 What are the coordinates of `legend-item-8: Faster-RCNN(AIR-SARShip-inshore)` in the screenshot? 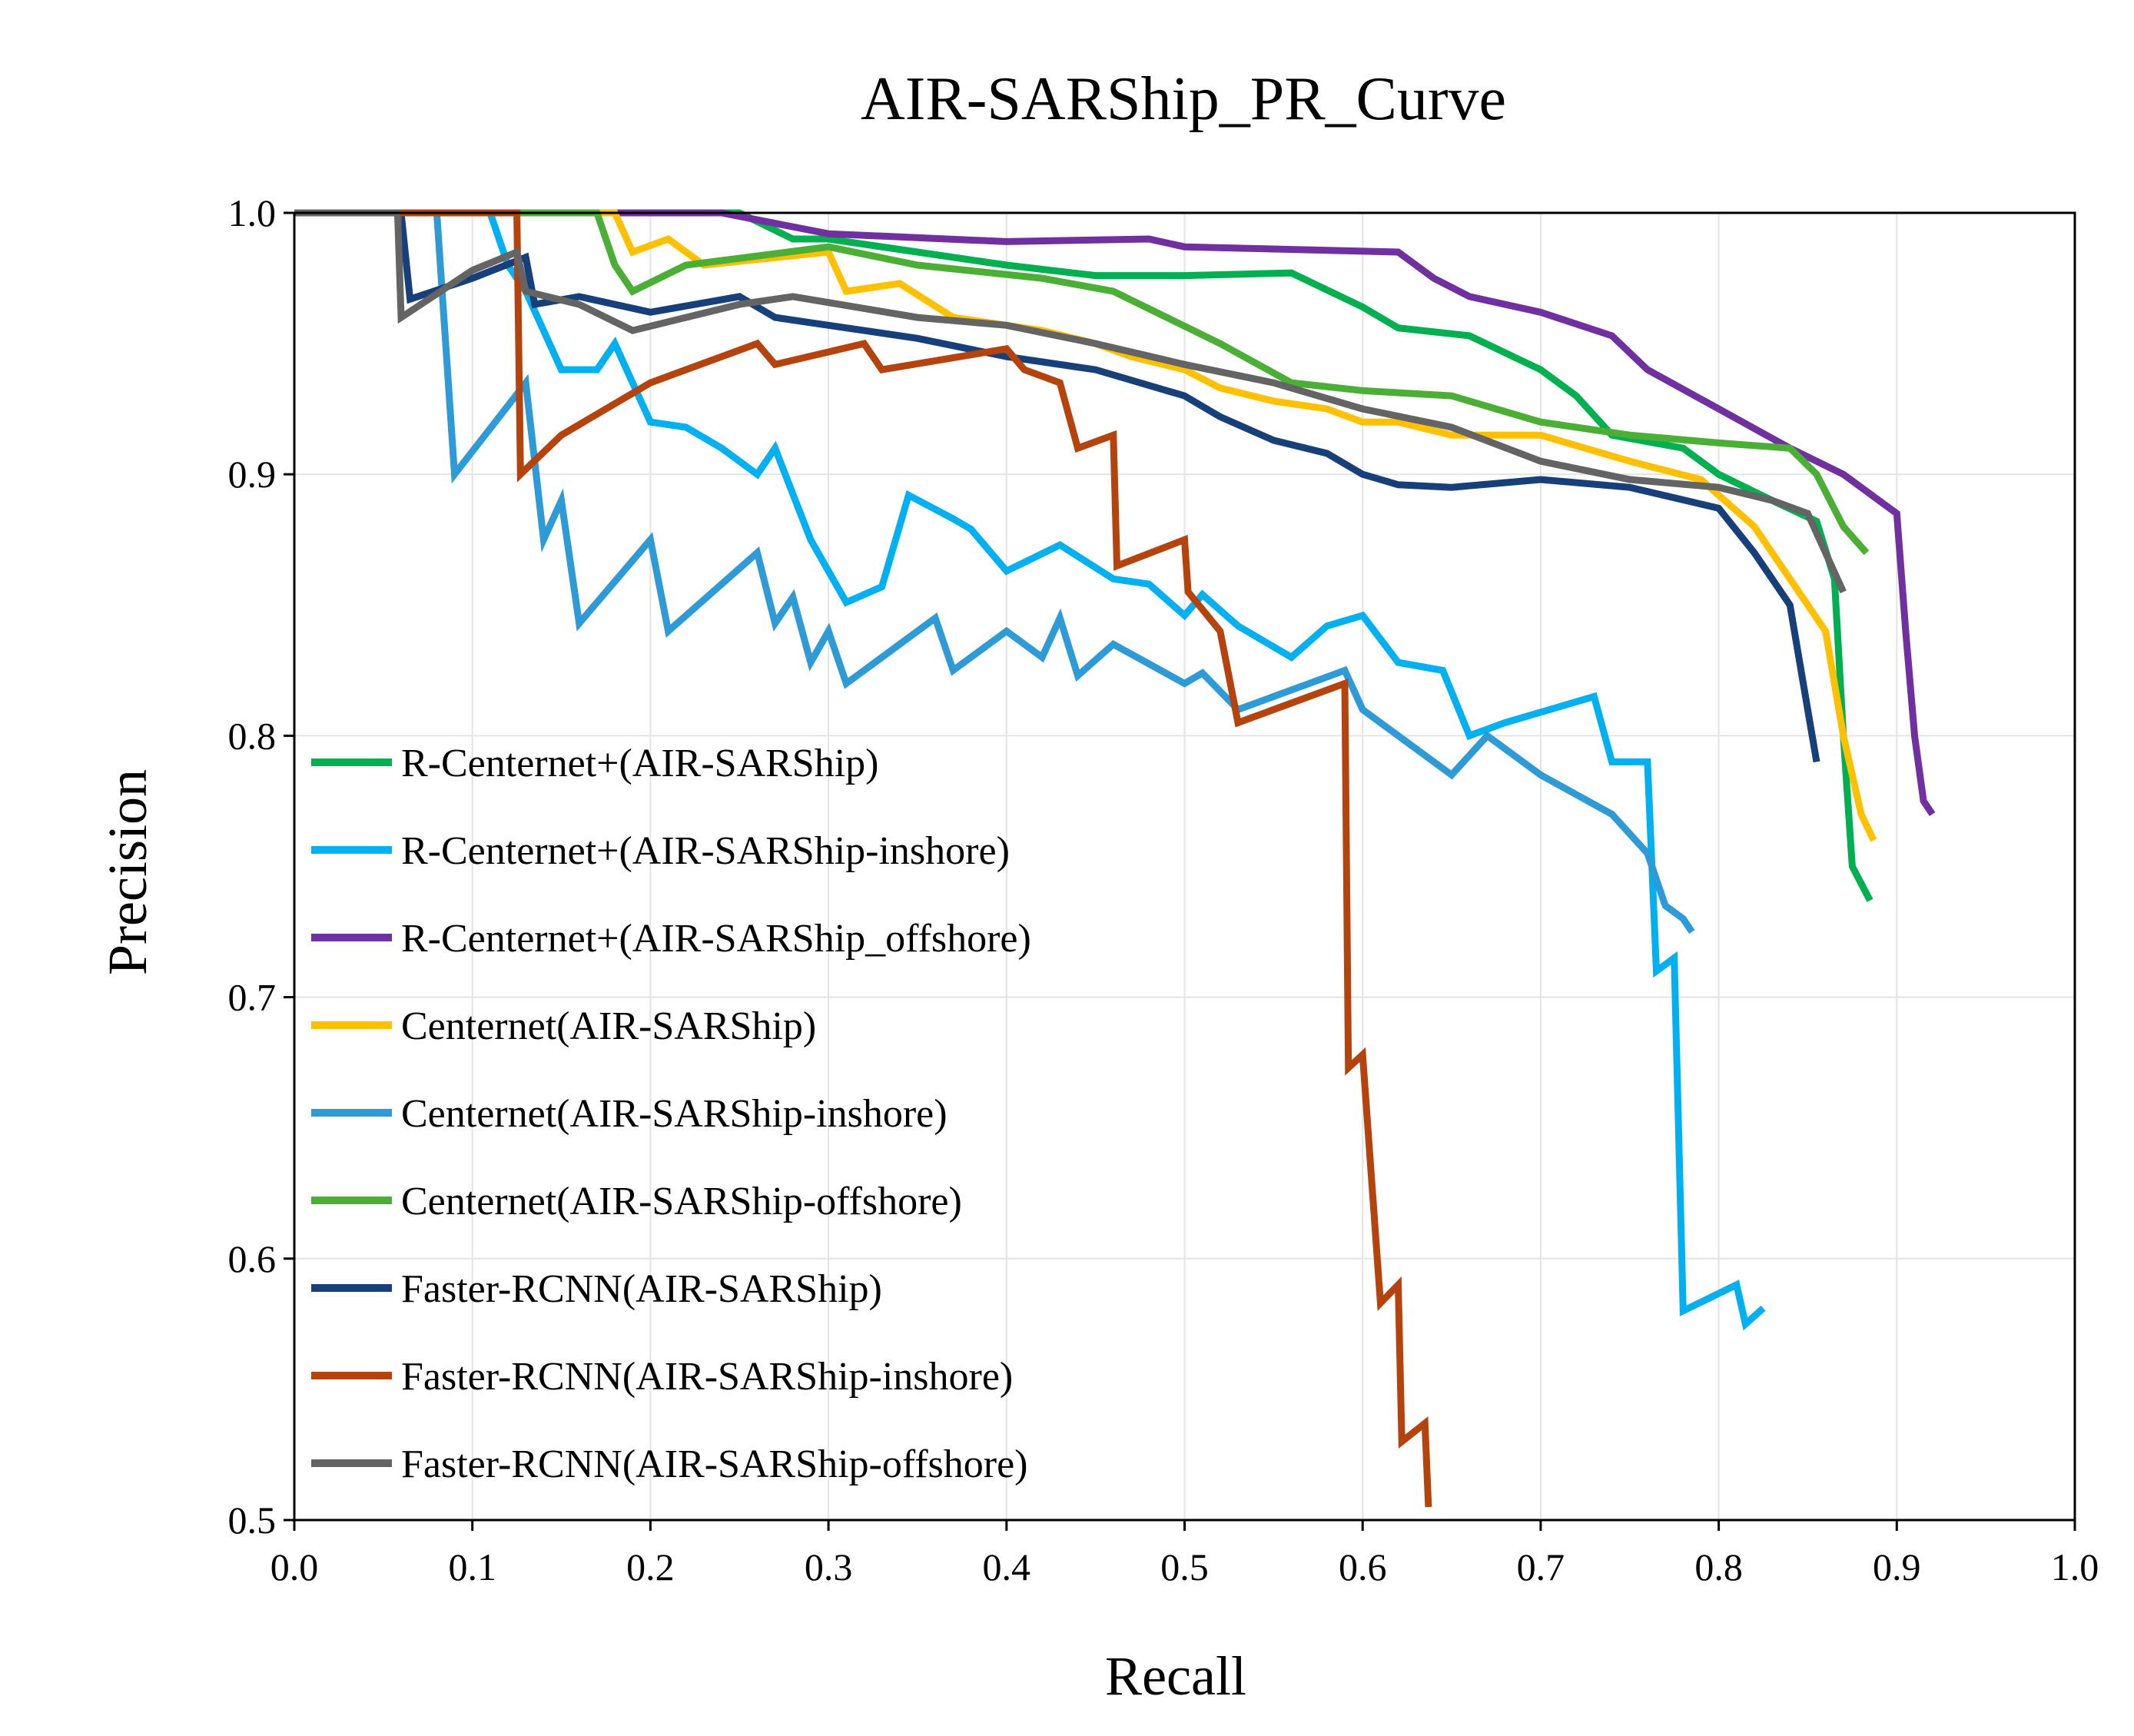 It's located at (662, 1377).